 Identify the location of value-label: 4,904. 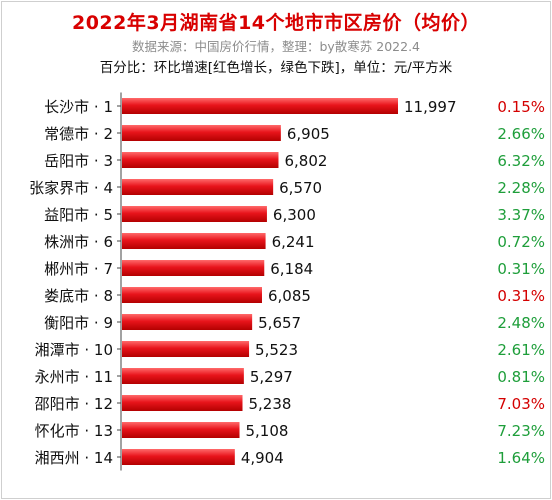
(262, 458).